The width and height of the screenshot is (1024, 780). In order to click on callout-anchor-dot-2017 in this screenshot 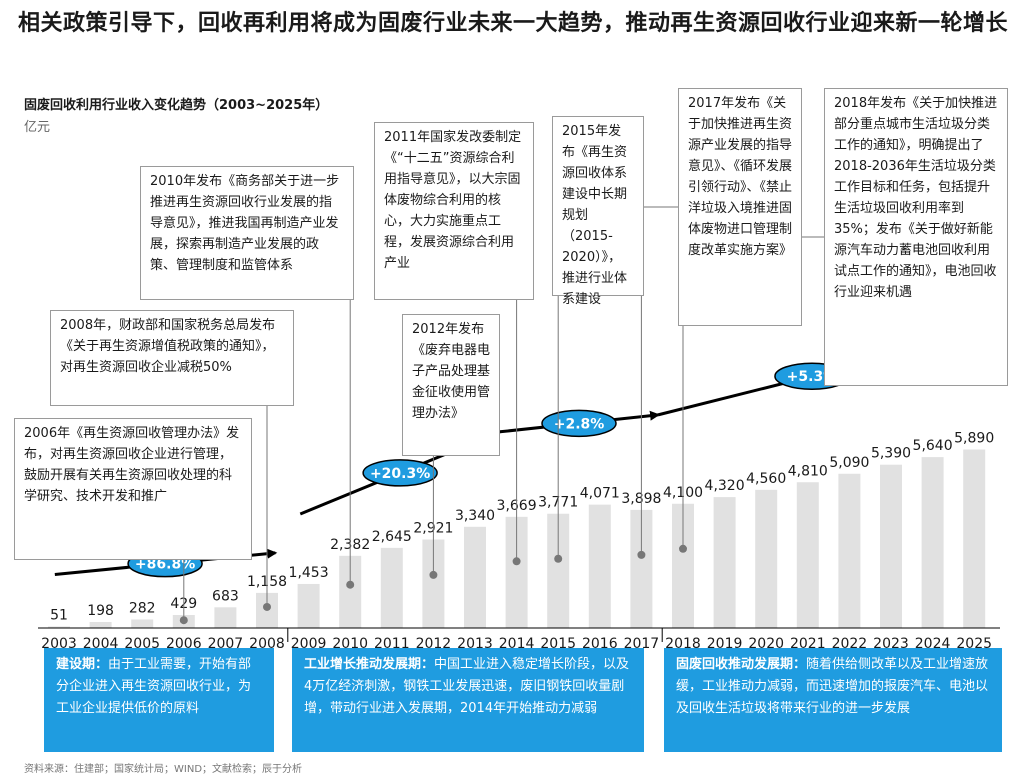, I will do `click(641, 554)`.